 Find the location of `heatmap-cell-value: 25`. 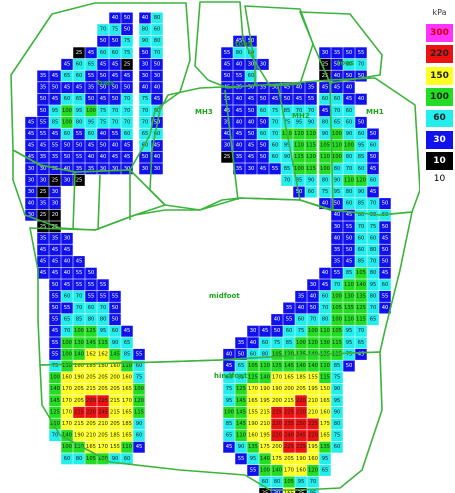

heatmap-cell-value: 25 is located at coordinates (127, 64).